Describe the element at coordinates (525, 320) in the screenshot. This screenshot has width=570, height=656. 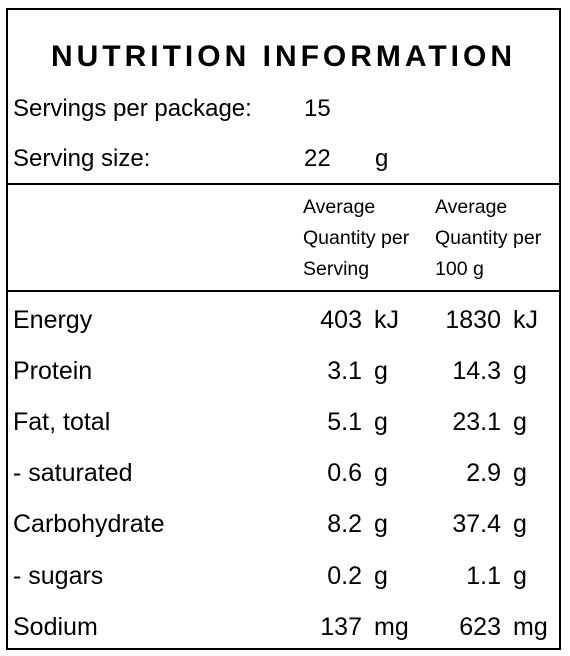
I see `per-100g-unit: kJ` at that location.